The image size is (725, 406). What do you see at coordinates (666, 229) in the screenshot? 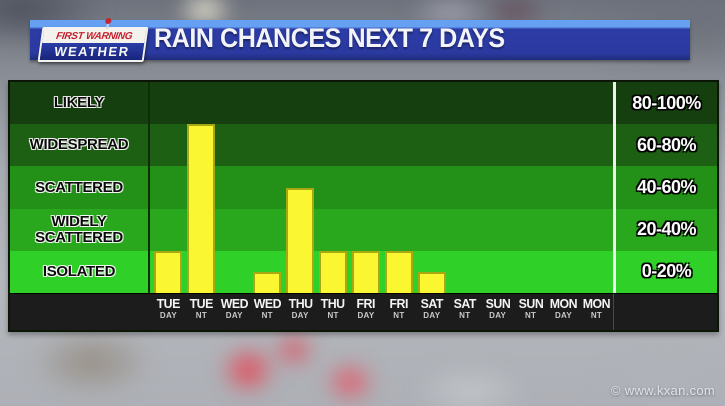
I see `band-range-20-40: 20-40%` at bounding box center [666, 229].